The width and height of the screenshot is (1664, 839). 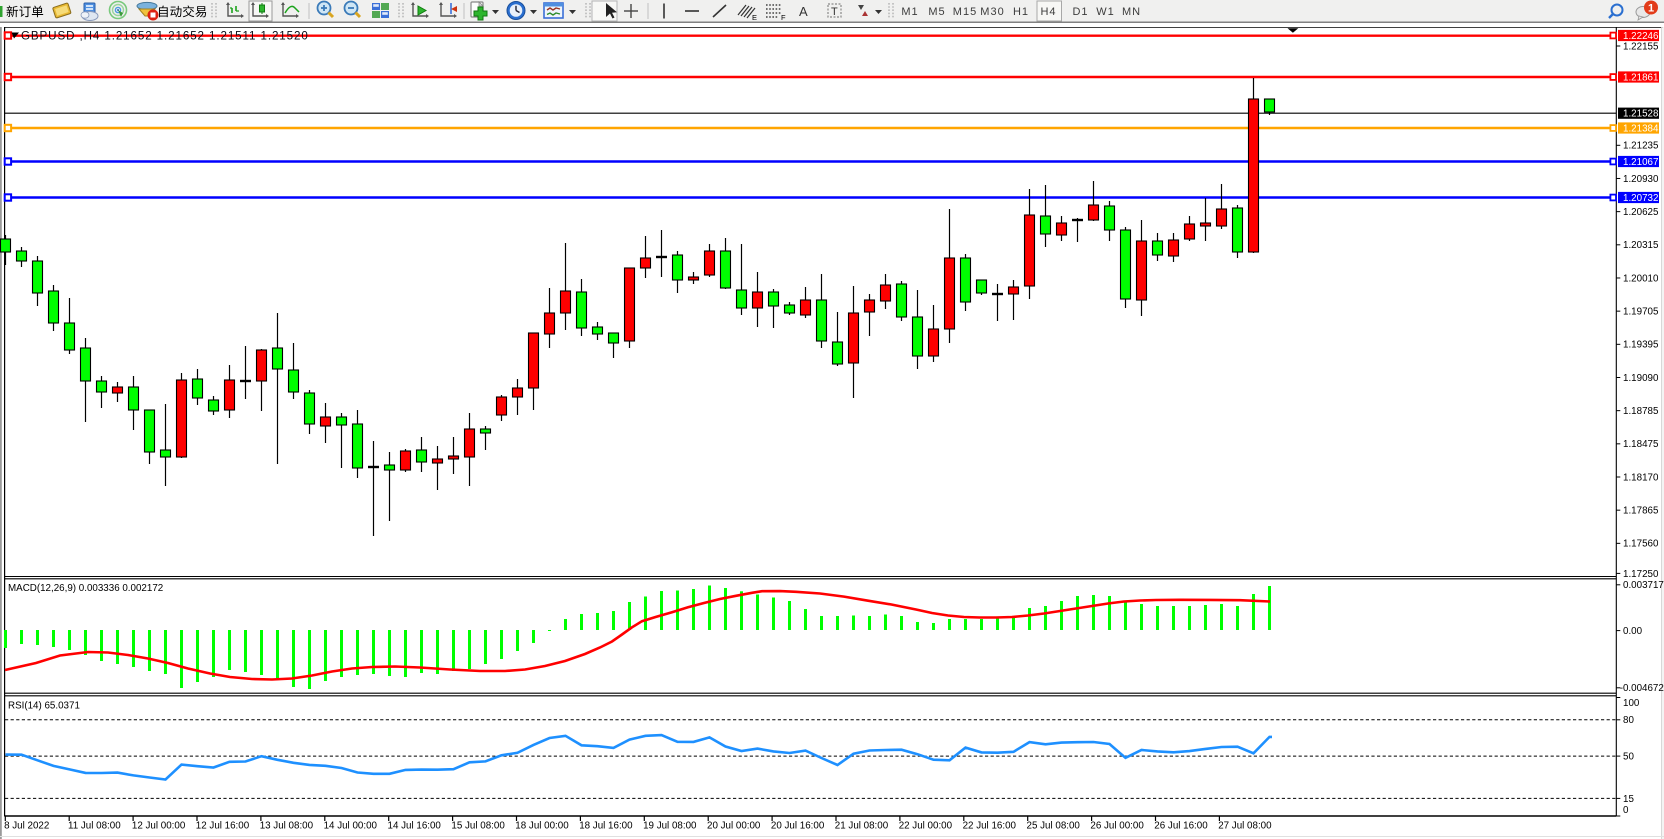 I want to click on svg-text: 1.22155, so click(x=1641, y=46).